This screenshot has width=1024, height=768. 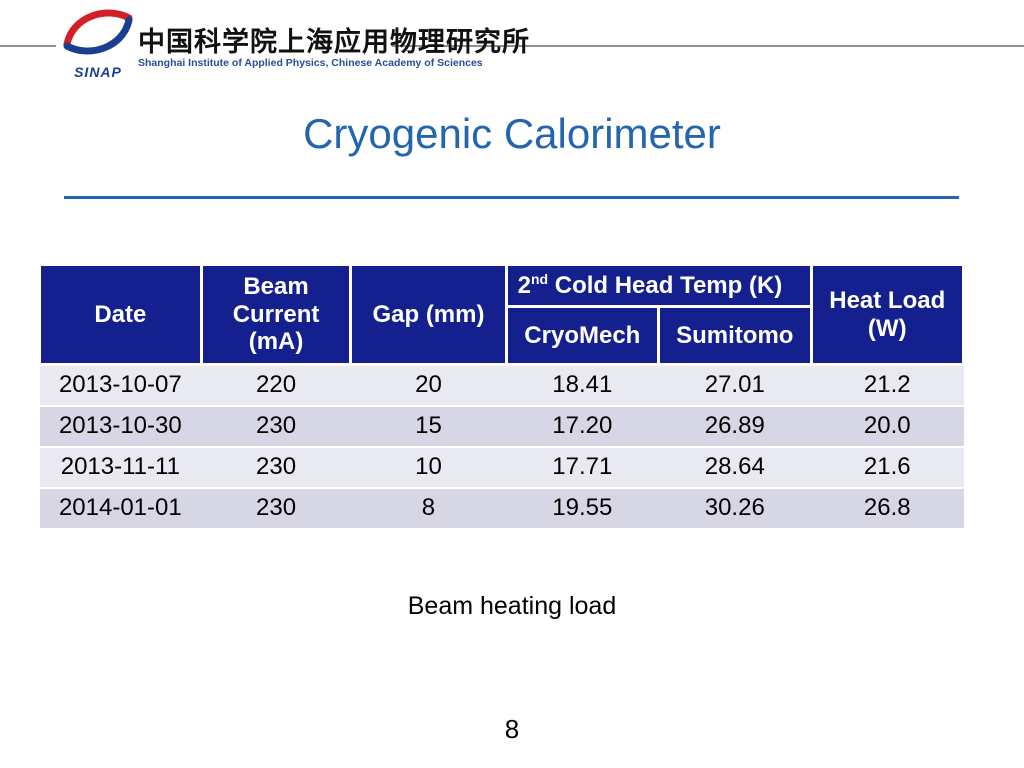 What do you see at coordinates (582, 335) in the screenshot?
I see `col-header-cryomech: CryoMech` at bounding box center [582, 335].